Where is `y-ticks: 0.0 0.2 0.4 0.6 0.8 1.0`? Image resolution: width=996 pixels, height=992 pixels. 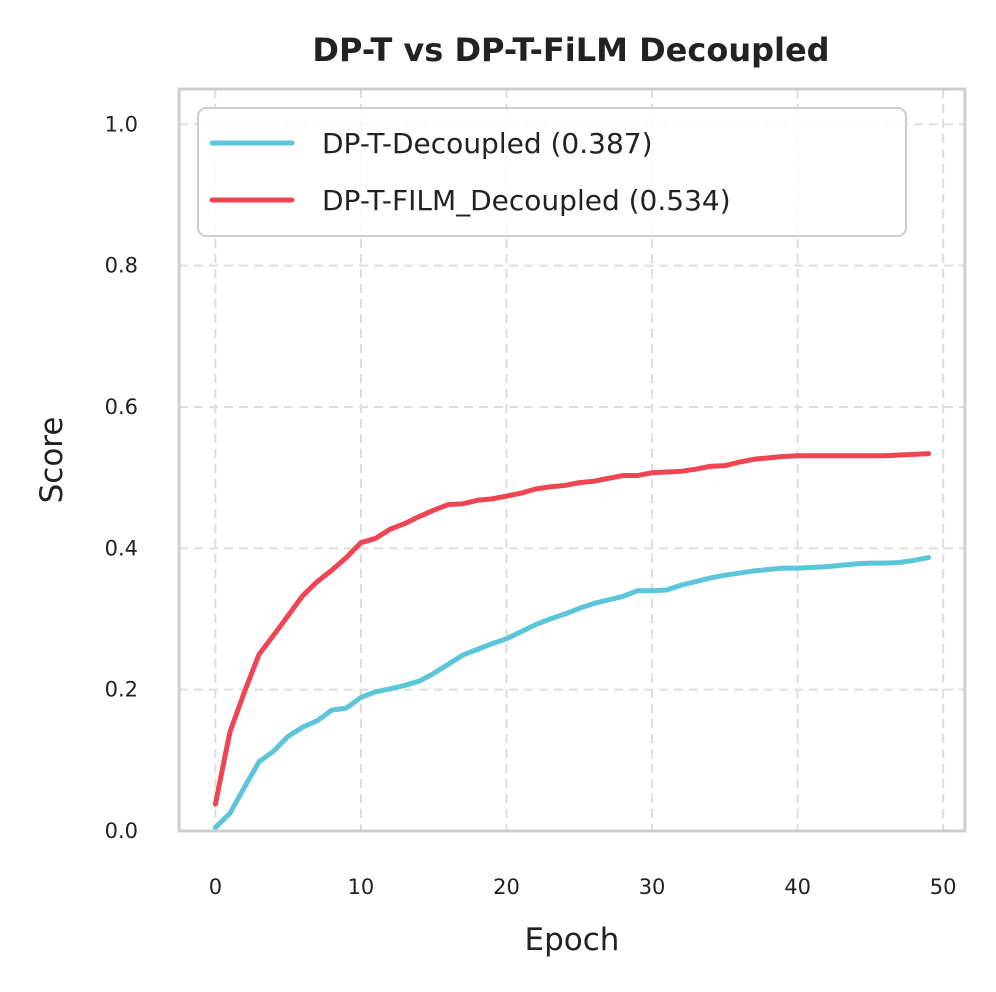
y-ticks: 0.0 0.2 0.4 0.6 0.8 1.0 is located at coordinates (121, 477).